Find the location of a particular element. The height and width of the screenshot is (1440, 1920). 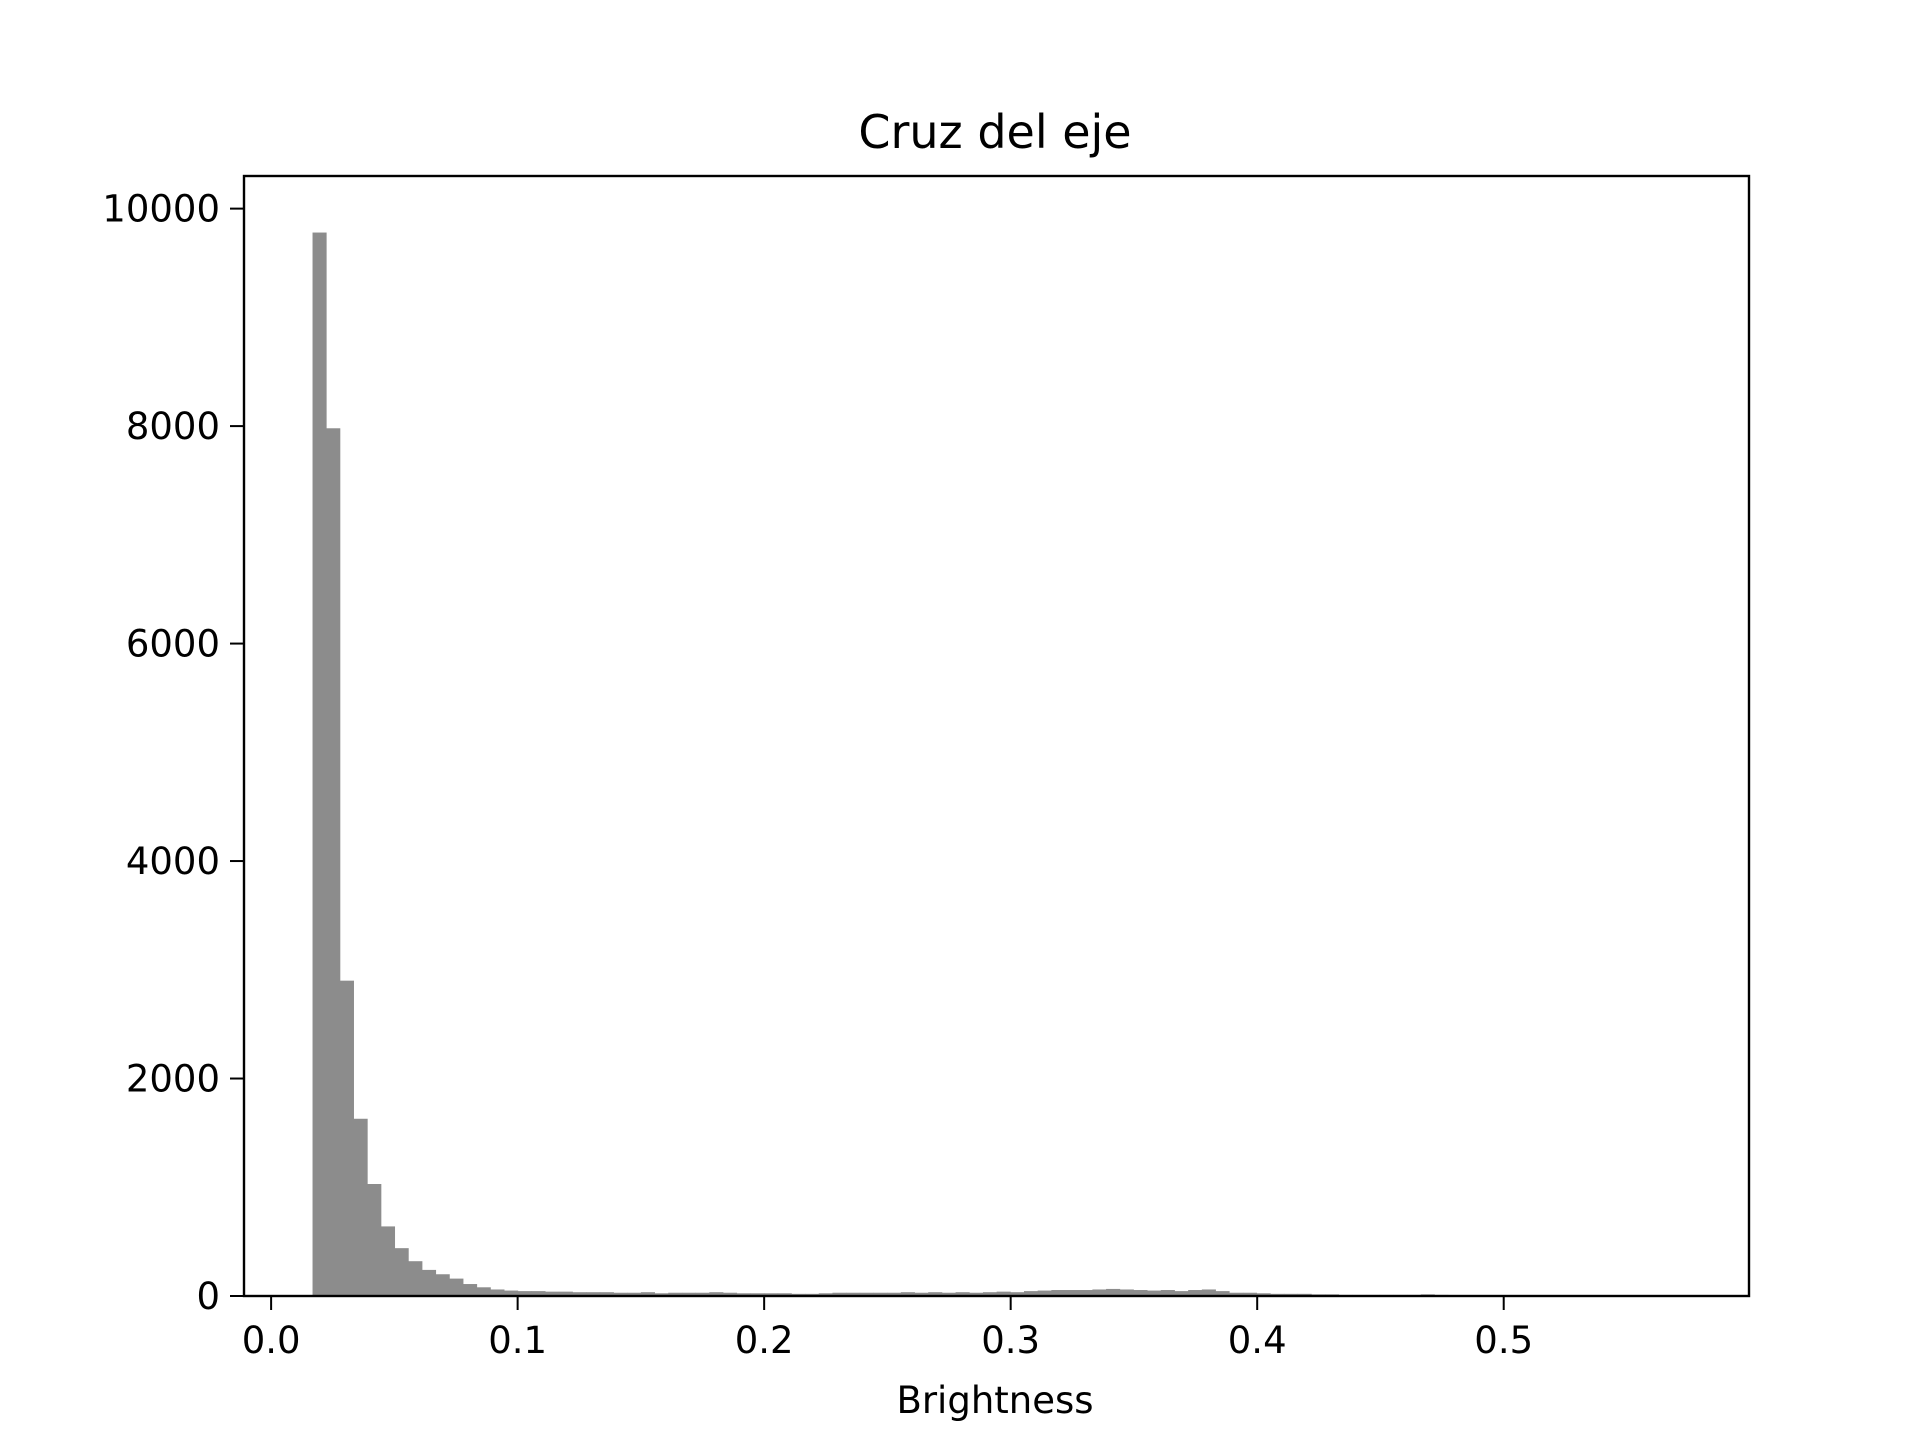

x-tick-label: 0.2 is located at coordinates (764, 1340).